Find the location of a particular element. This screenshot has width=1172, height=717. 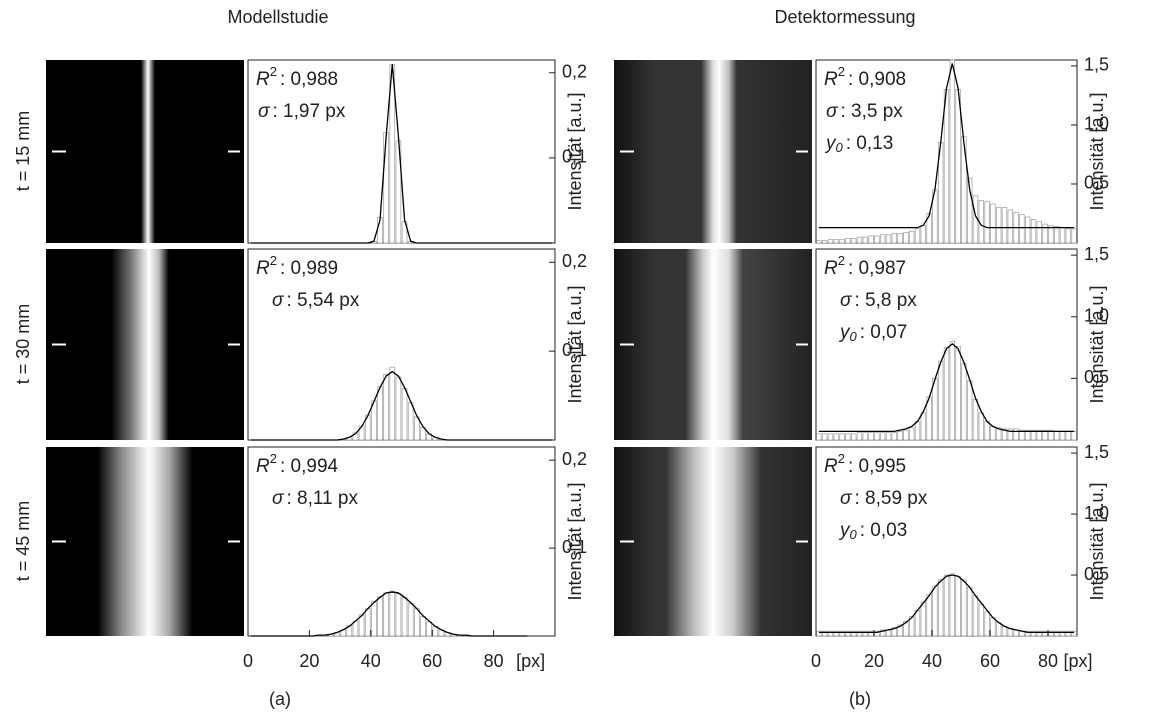

fit-annotation: y0: 0,13 is located at coordinates (858, 144).